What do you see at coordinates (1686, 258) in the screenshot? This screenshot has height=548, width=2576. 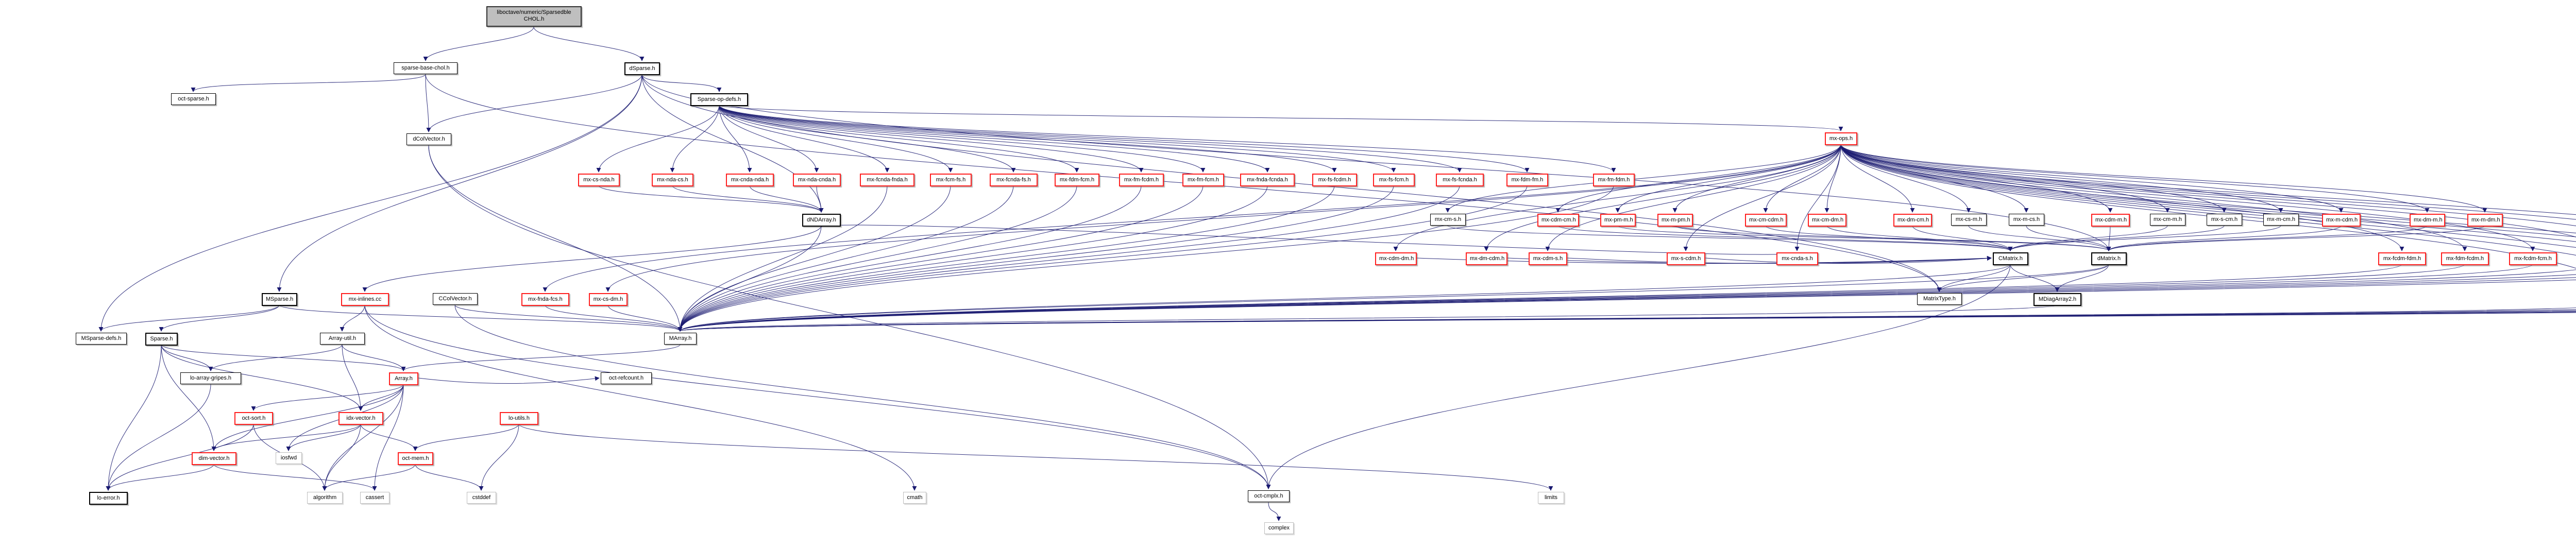 I see `node-mx-s-cdm: mx-s-cdm.h` at bounding box center [1686, 258].